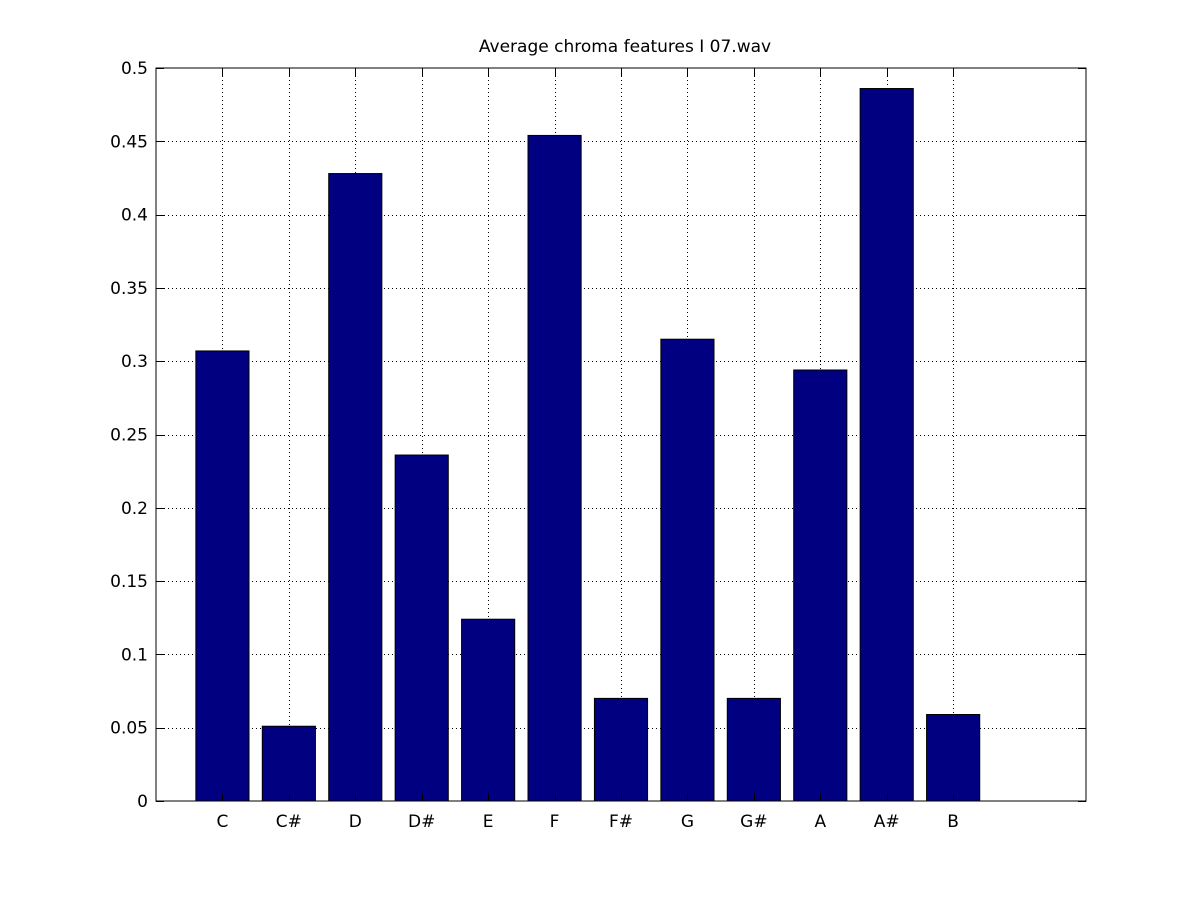 The height and width of the screenshot is (900, 1200). Describe the element at coordinates (587, 822) in the screenshot. I see `x-tick-labels: C C# D D# E F F# G G# A A# B` at that location.